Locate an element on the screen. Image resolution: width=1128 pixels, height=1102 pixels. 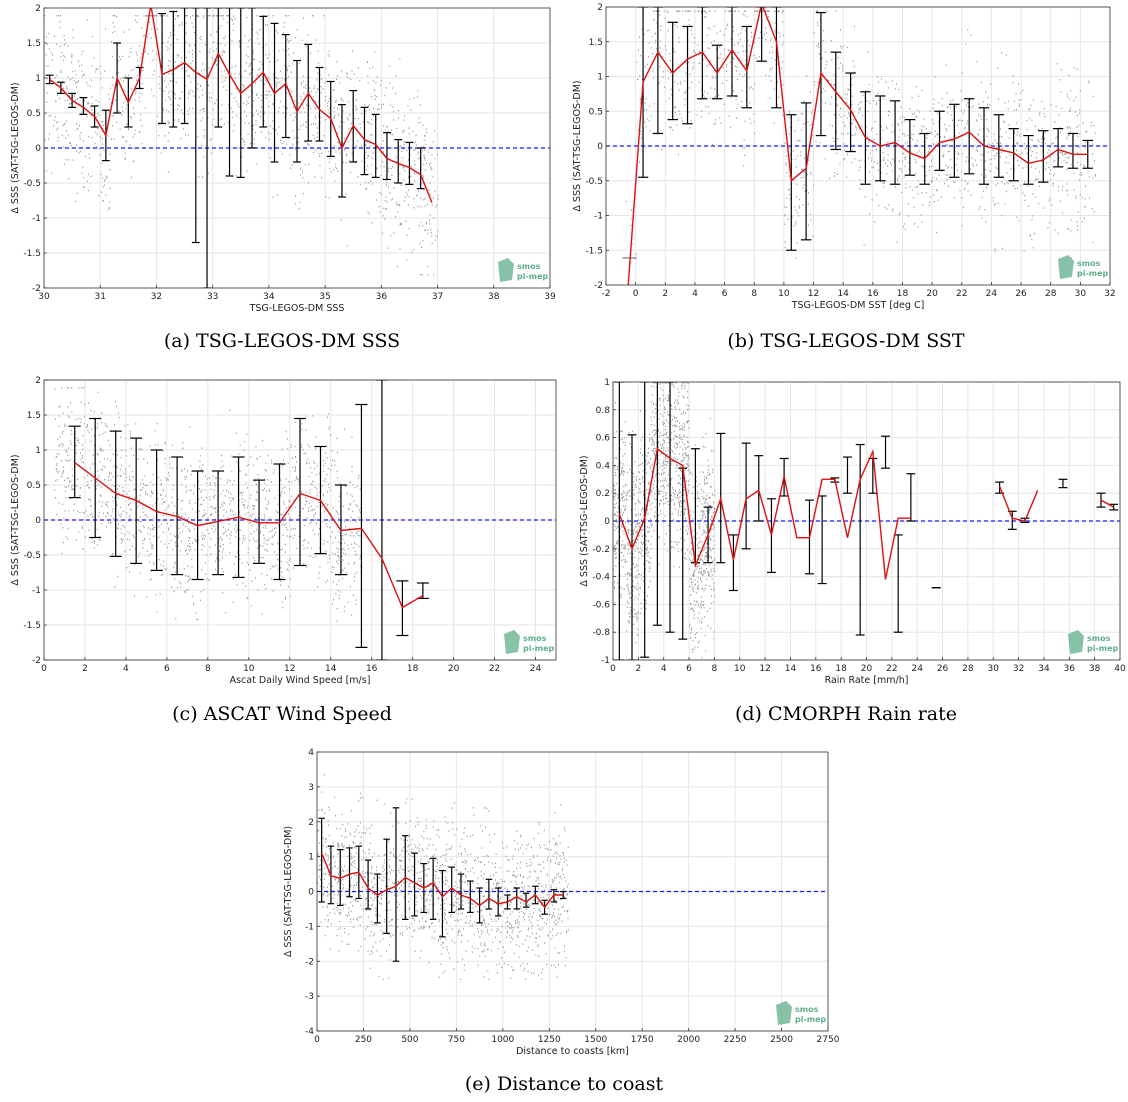
x-tick-label: 18 is located at coordinates (903, 294).